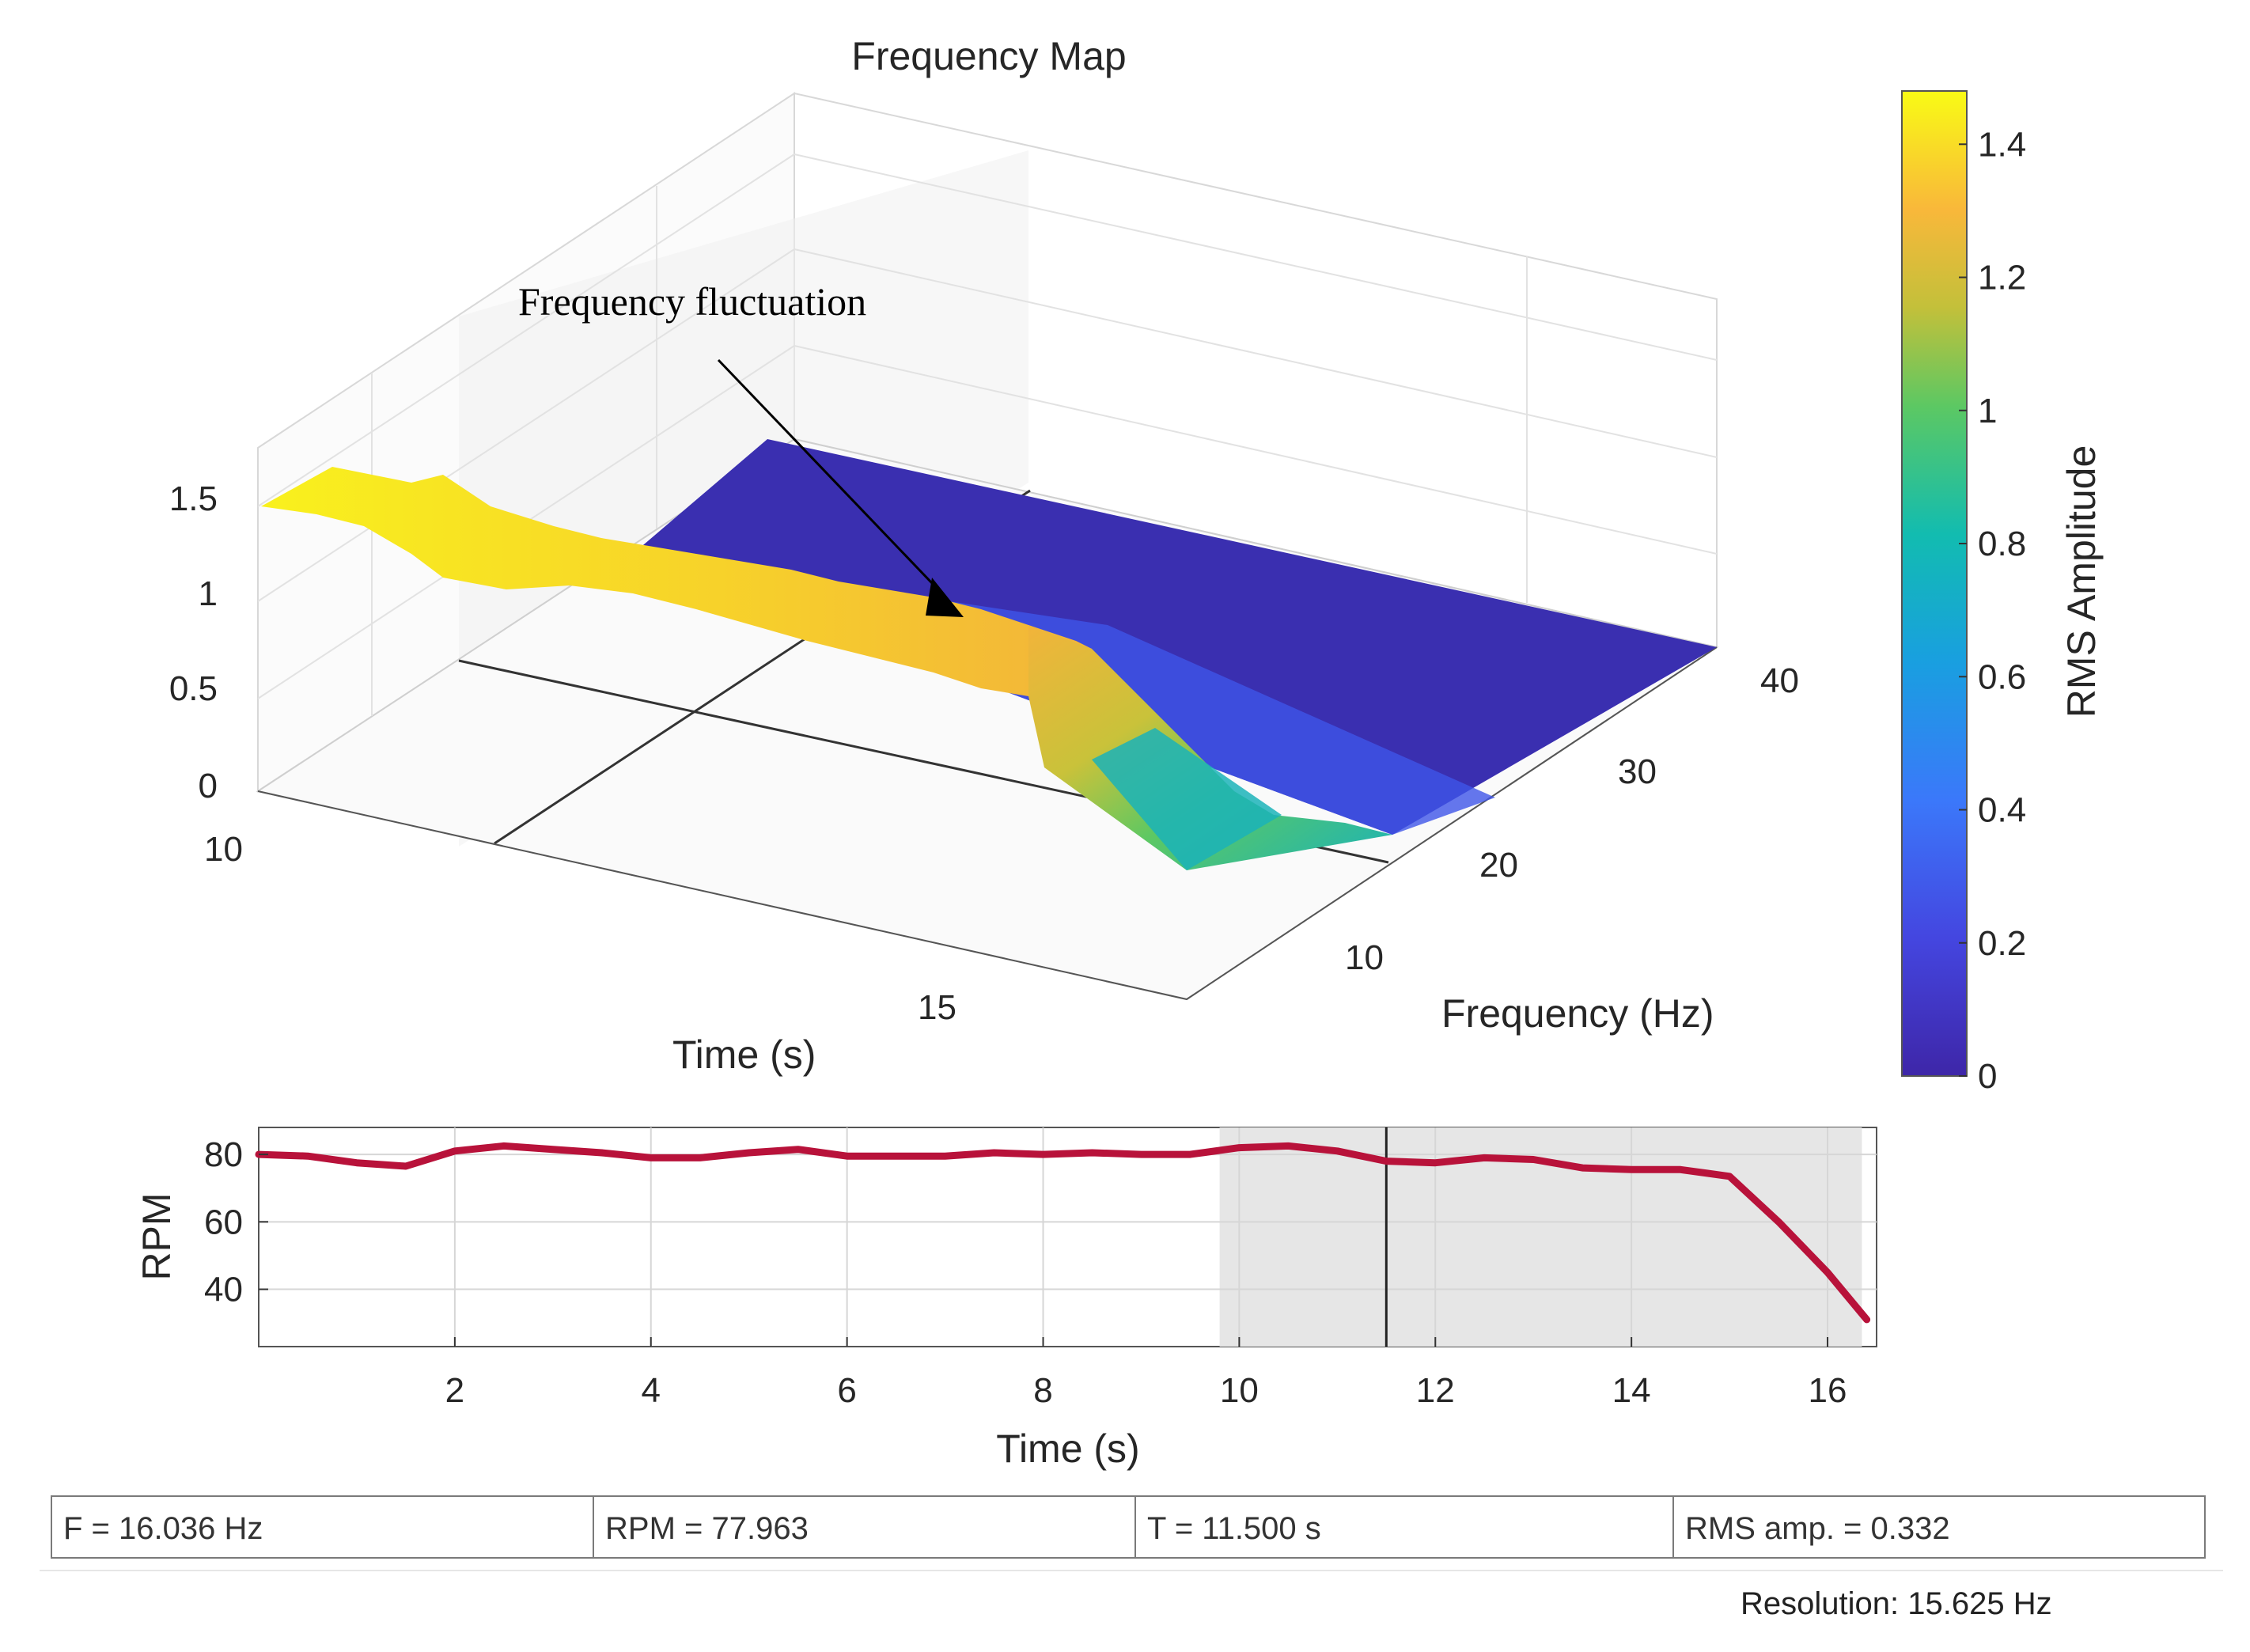 This screenshot has width=2250, height=1652. What do you see at coordinates (1067, 1449) in the screenshot?
I see `rpm-x-axis-label: Time (s)` at bounding box center [1067, 1449].